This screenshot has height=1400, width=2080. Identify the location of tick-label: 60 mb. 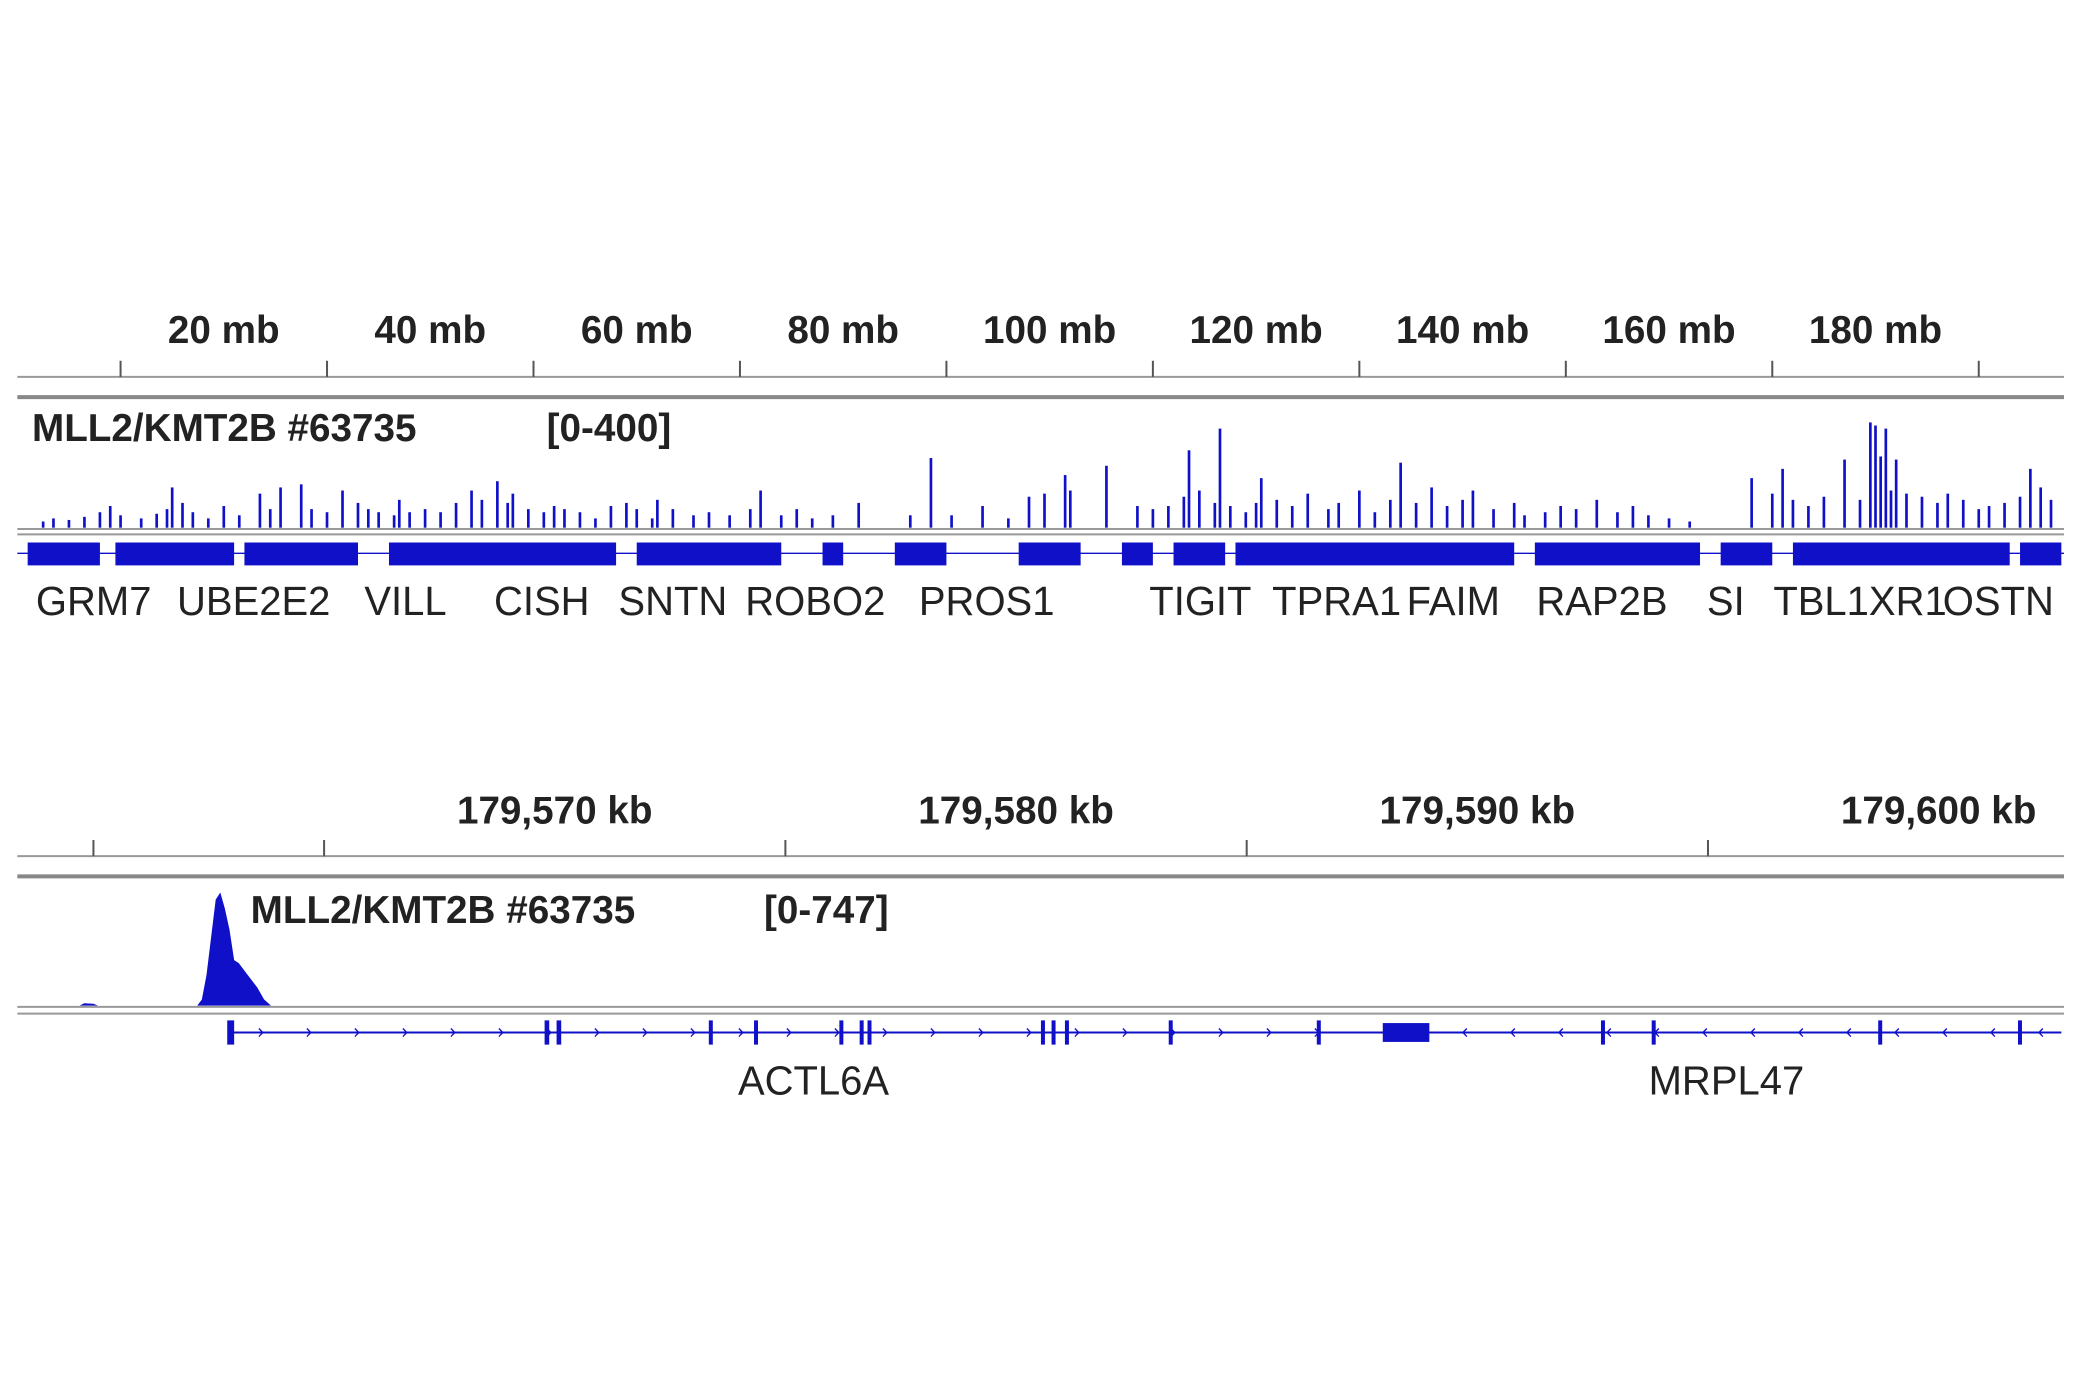
(637, 330).